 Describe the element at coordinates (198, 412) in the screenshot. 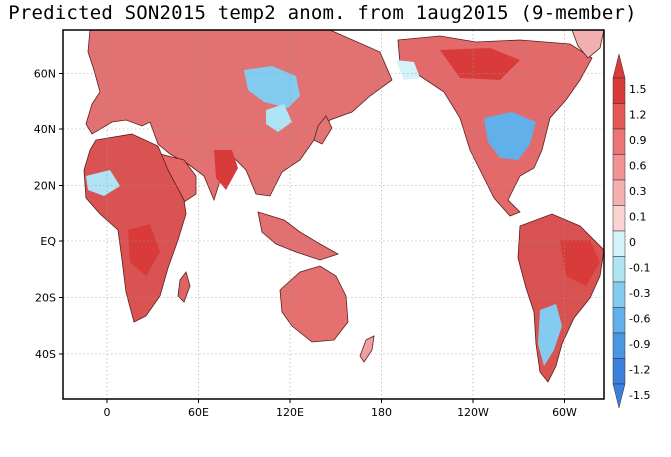

I see `lon-tick-label-60e: 60E` at that location.